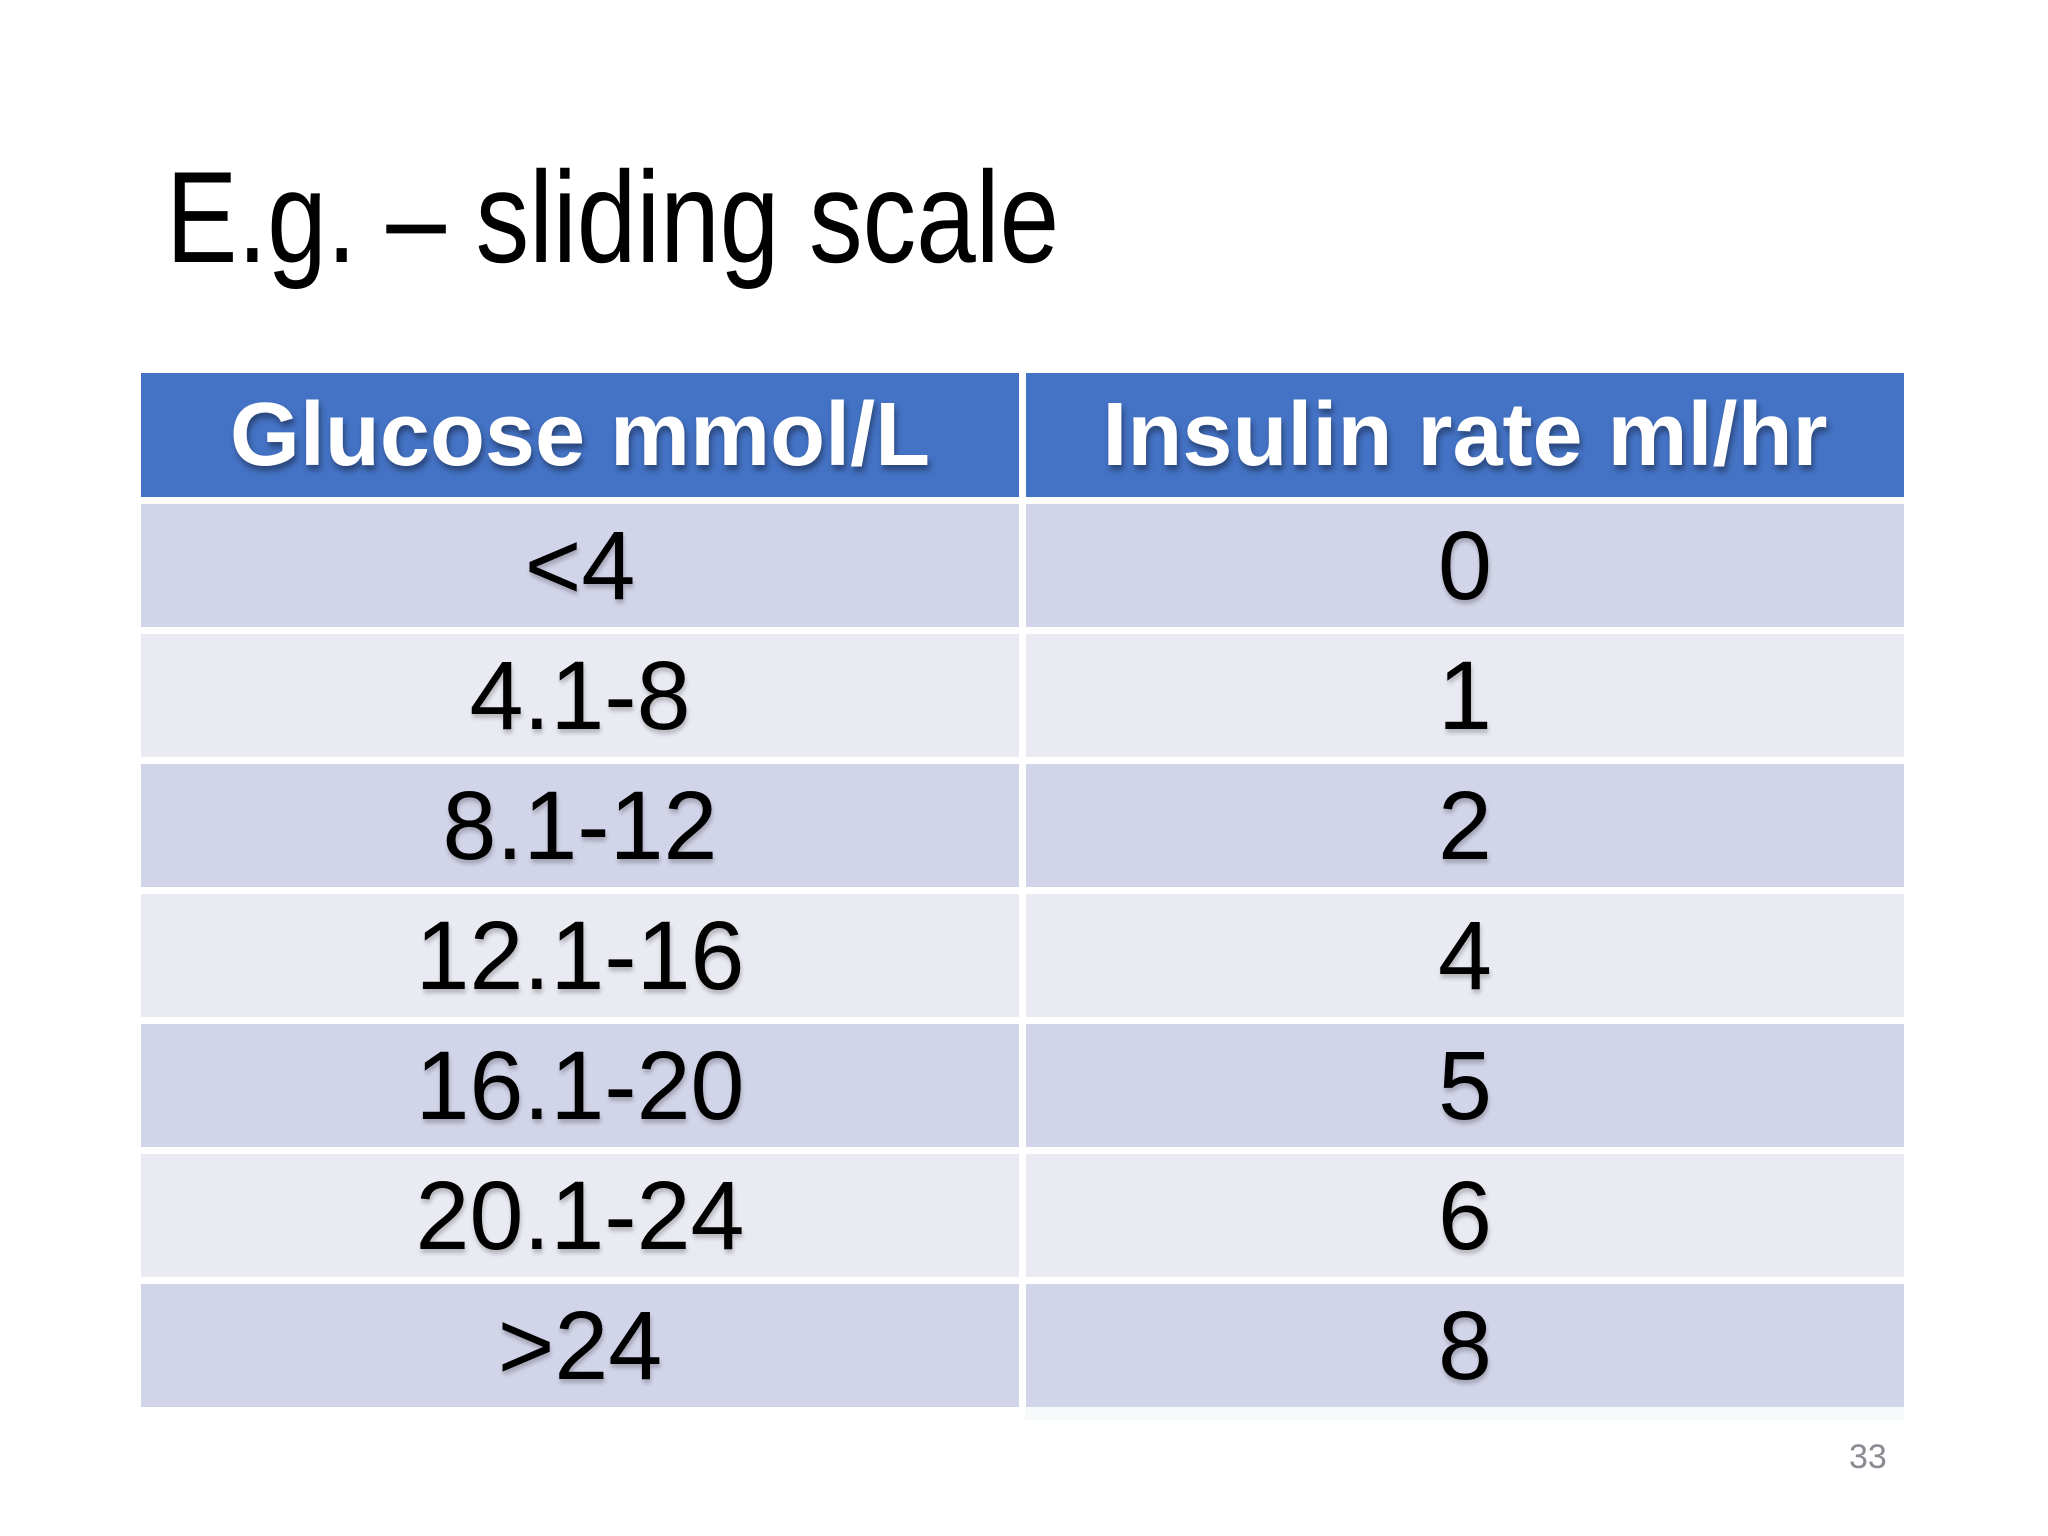 This screenshot has width=2048, height=1536. What do you see at coordinates (1465, 565) in the screenshot?
I see `insulin-rate-cell: 0` at bounding box center [1465, 565].